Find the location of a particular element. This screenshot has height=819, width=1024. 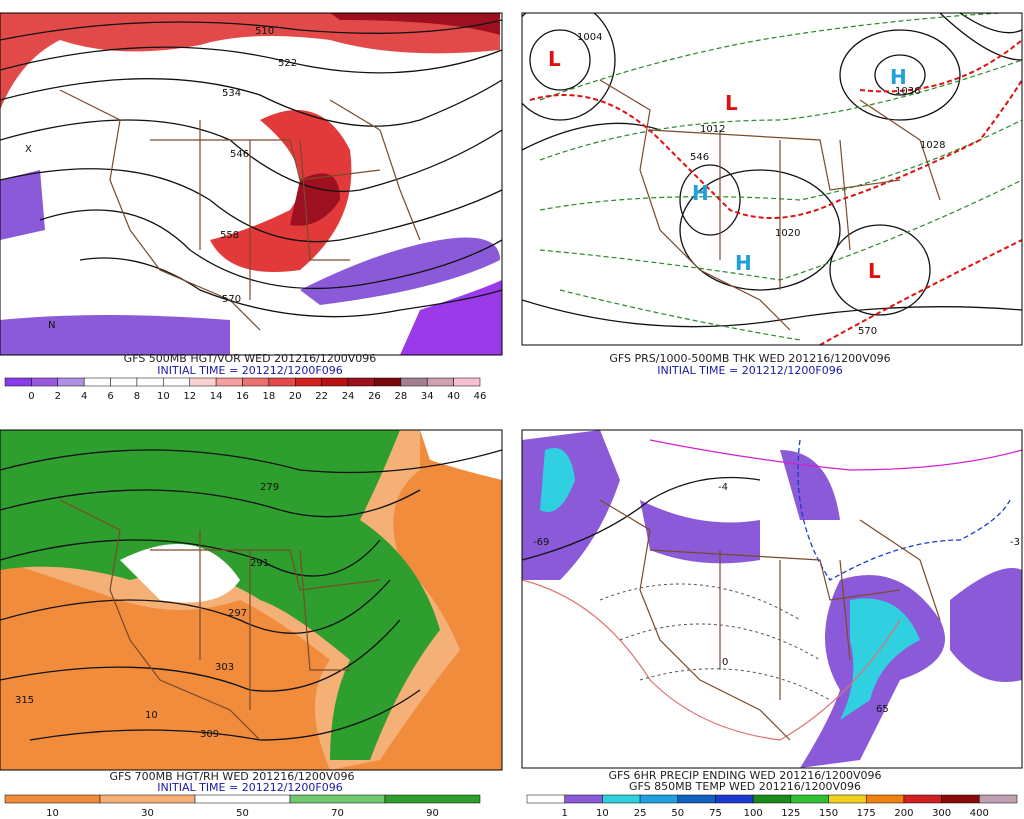

colorbar: 1 10 25 50 75 100 125 150 175 200 300 400 is located at coordinates (772, 806).